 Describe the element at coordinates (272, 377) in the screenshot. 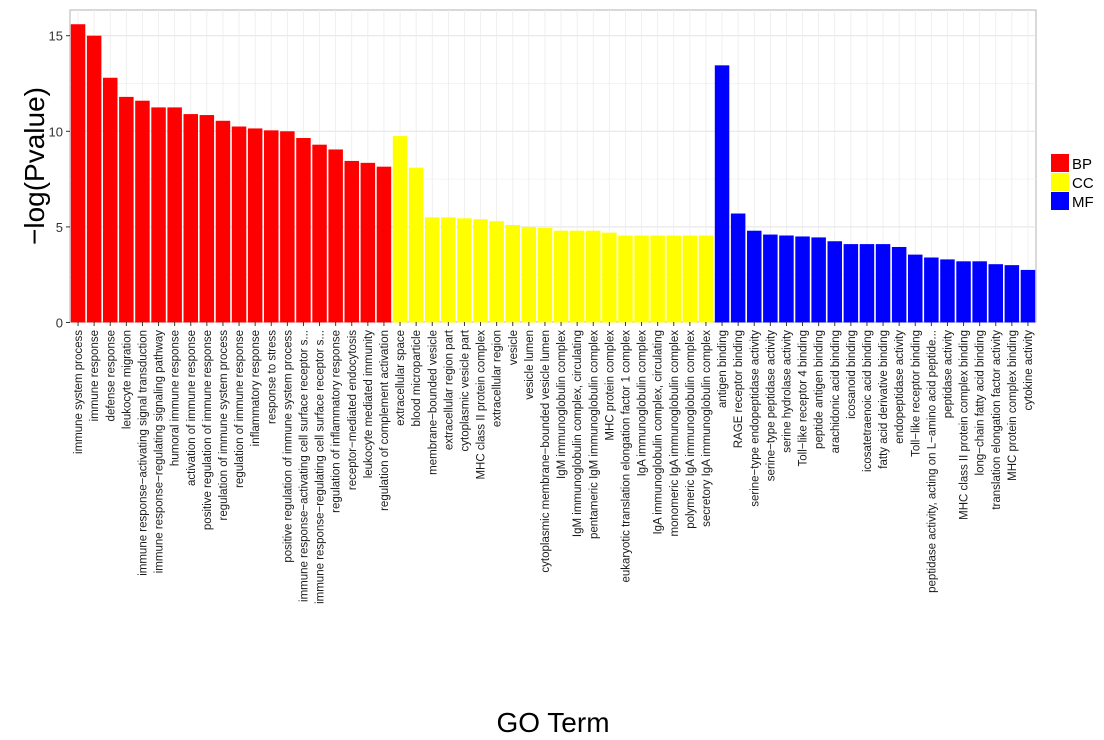

I see `x-tick-label: response to stress` at that location.